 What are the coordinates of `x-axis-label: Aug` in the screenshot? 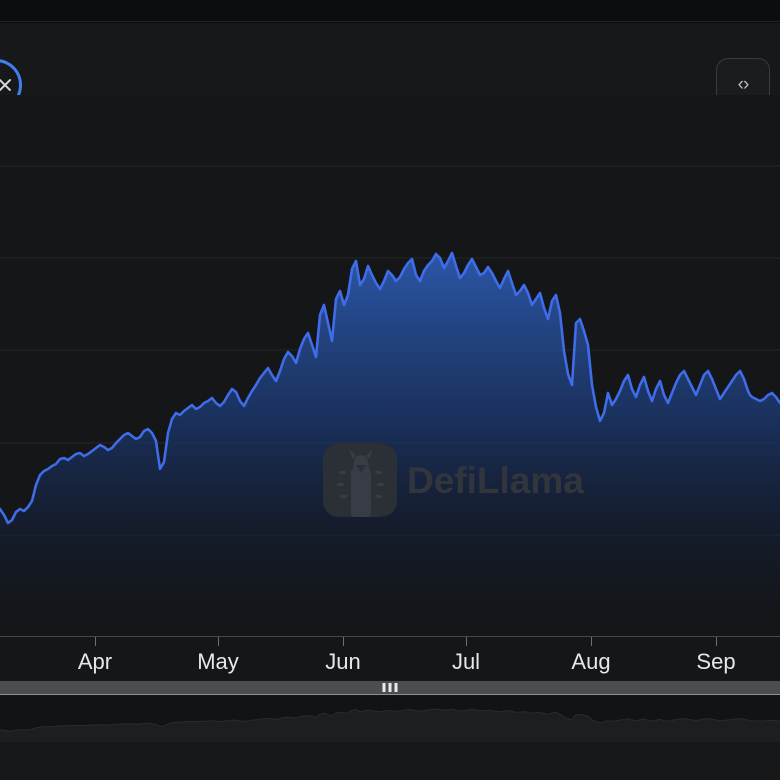 It's located at (591, 661).